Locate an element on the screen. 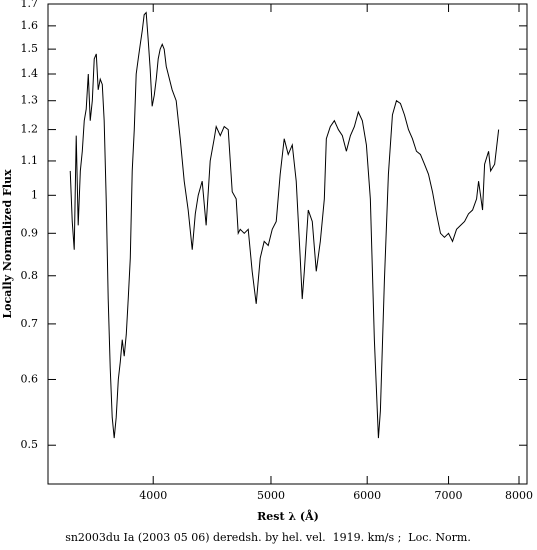  y-tick-label: 1.7 is located at coordinates (30, 5).